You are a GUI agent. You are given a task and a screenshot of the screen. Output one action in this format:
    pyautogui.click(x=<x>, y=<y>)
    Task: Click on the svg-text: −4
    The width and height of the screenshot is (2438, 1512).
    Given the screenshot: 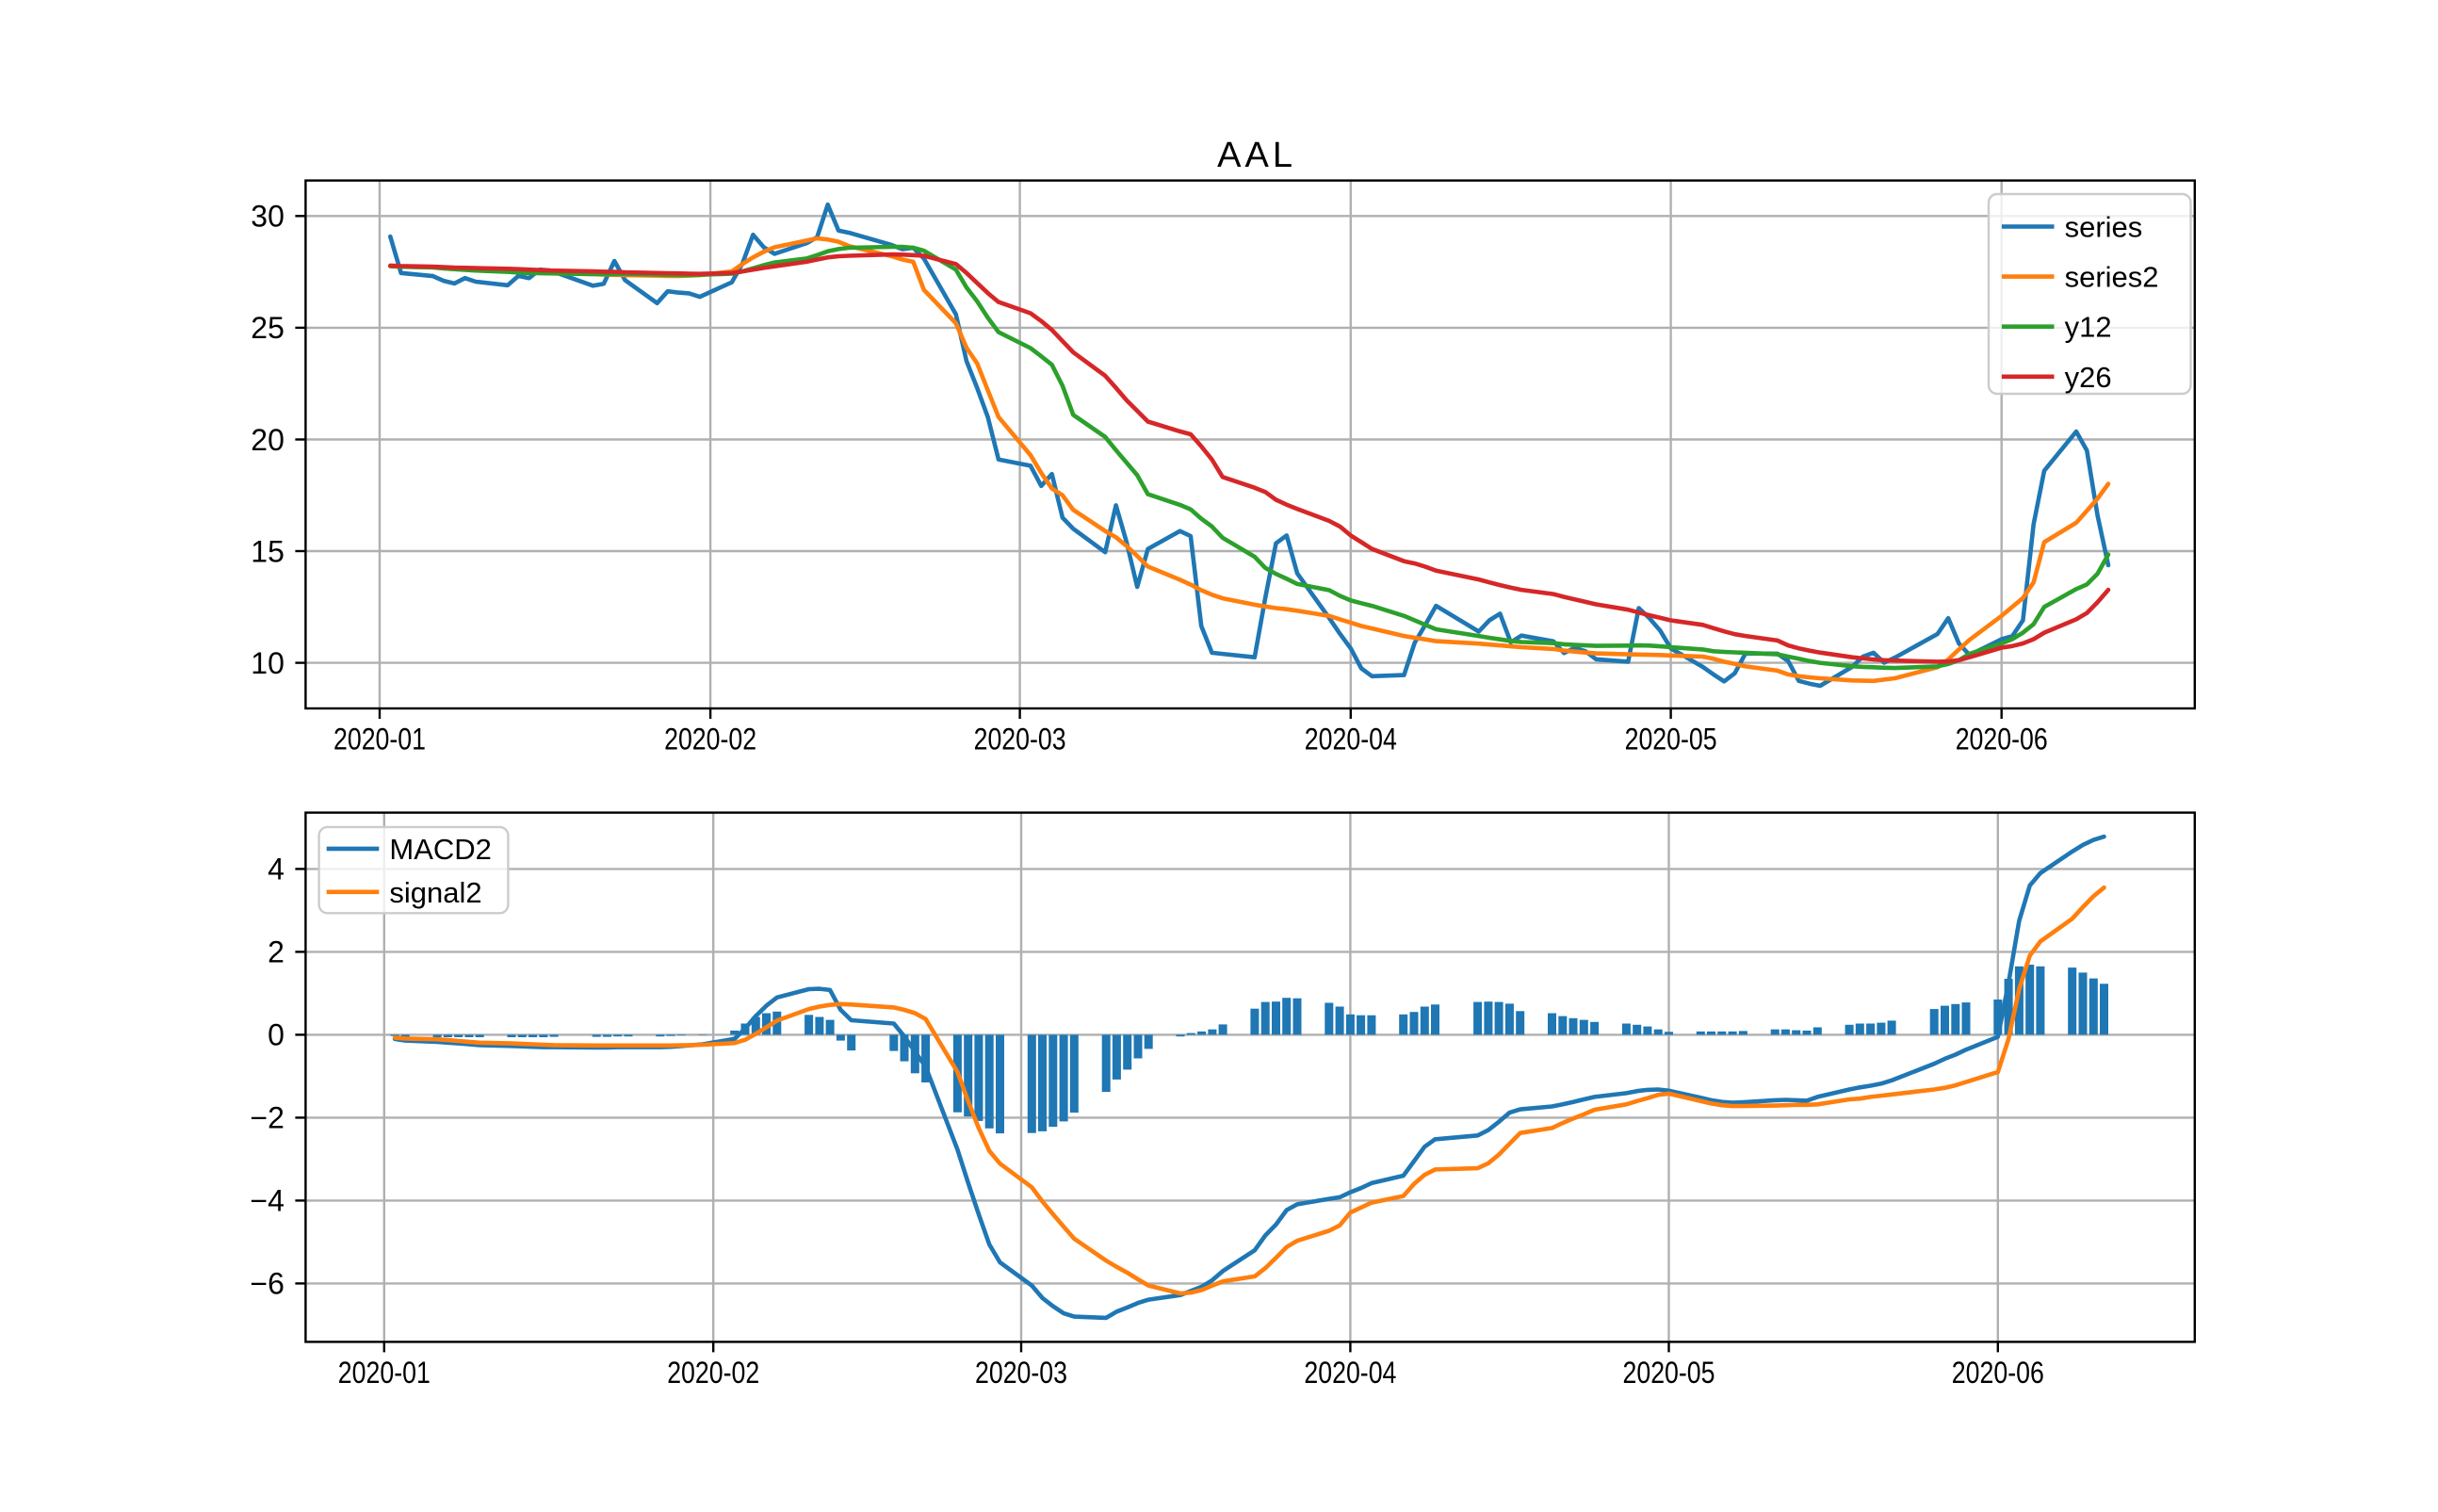 What is the action you would take?
    pyautogui.click(x=267, y=1201)
    